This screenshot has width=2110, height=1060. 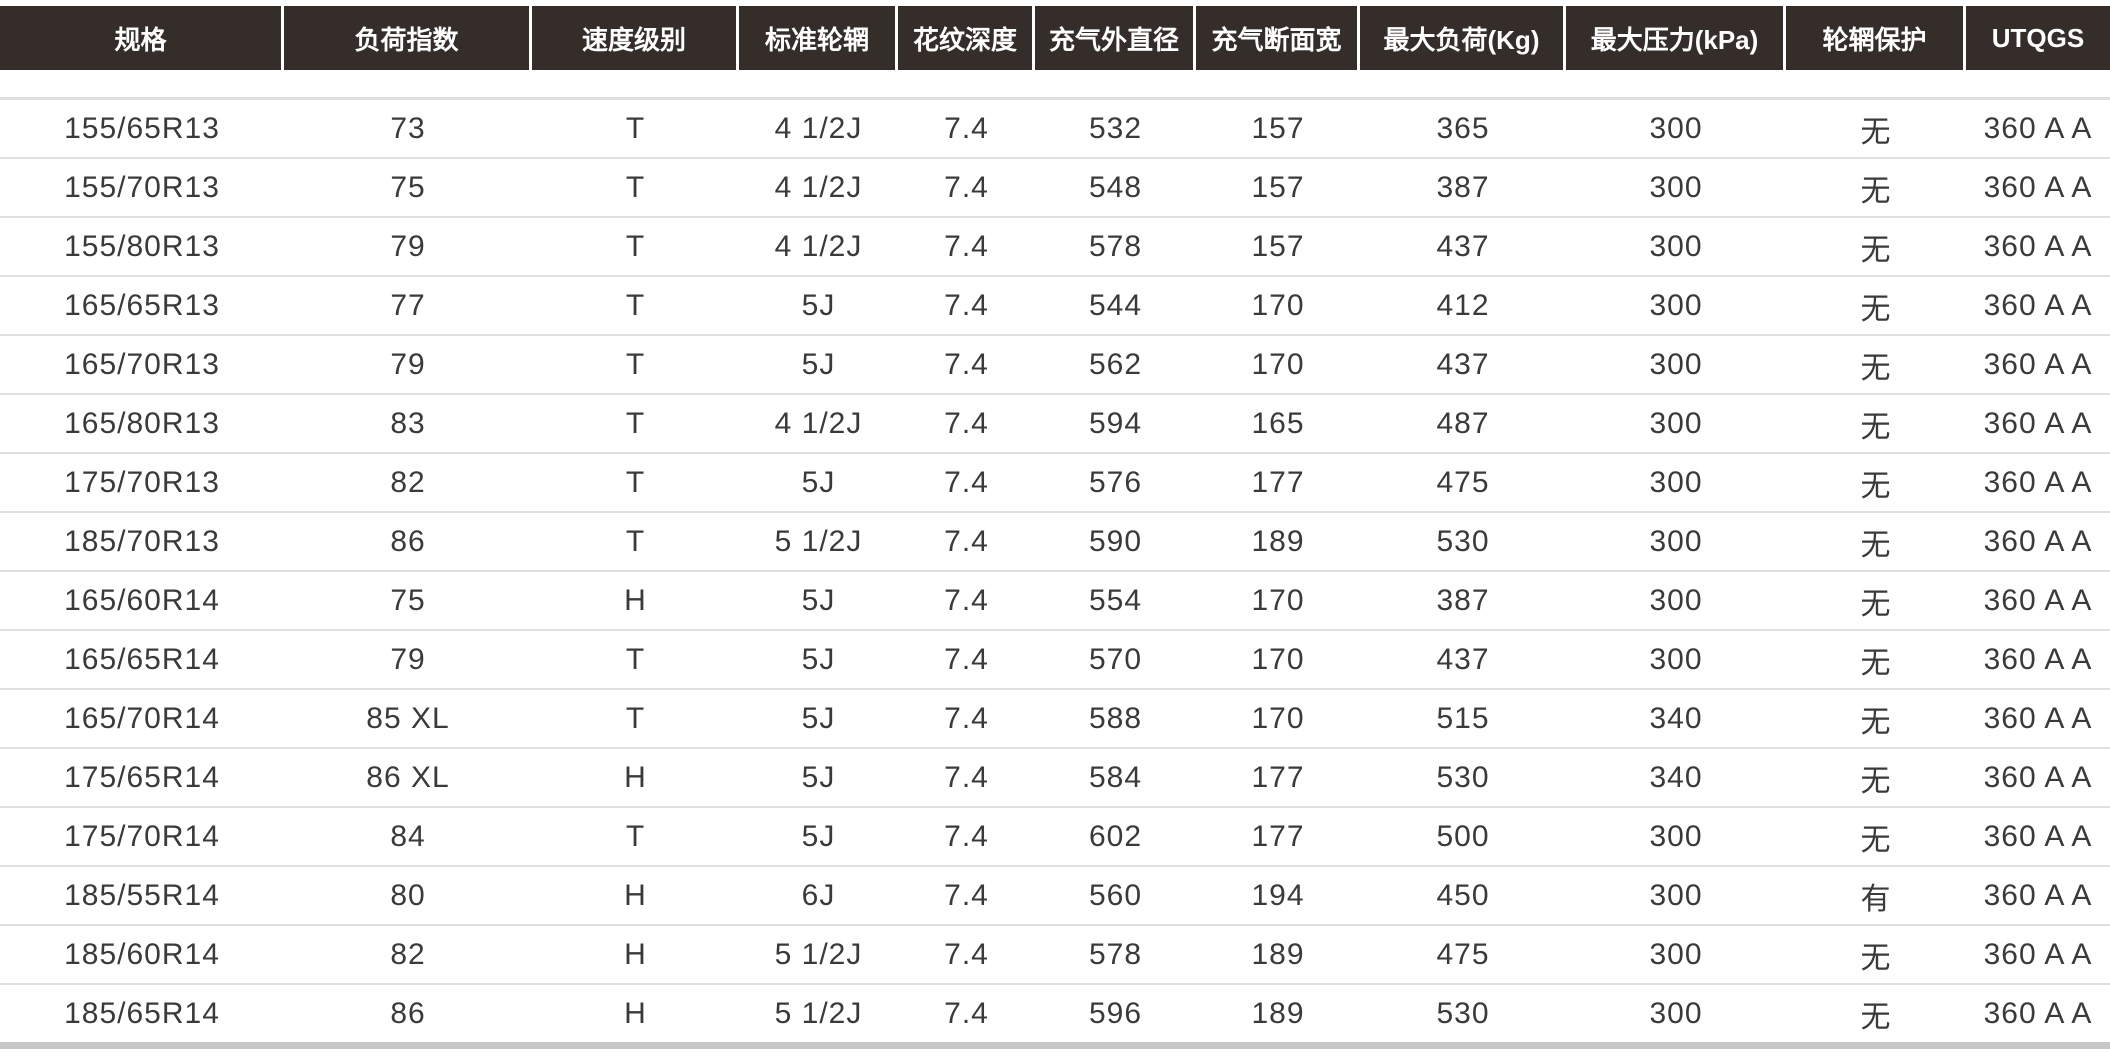 What do you see at coordinates (1463, 424) in the screenshot?
I see `cell-max-load: 487` at bounding box center [1463, 424].